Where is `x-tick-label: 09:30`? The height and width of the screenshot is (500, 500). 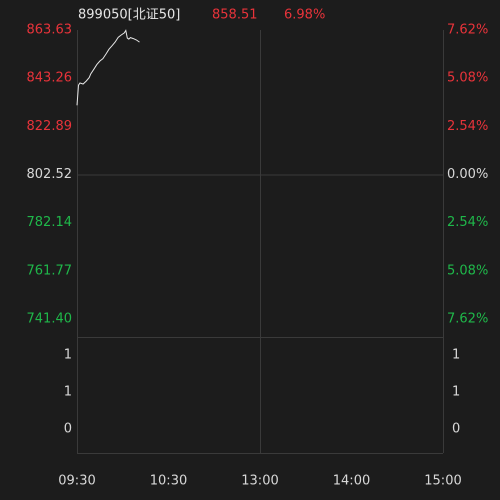 x-tick-label: 09:30 is located at coordinates (76, 481).